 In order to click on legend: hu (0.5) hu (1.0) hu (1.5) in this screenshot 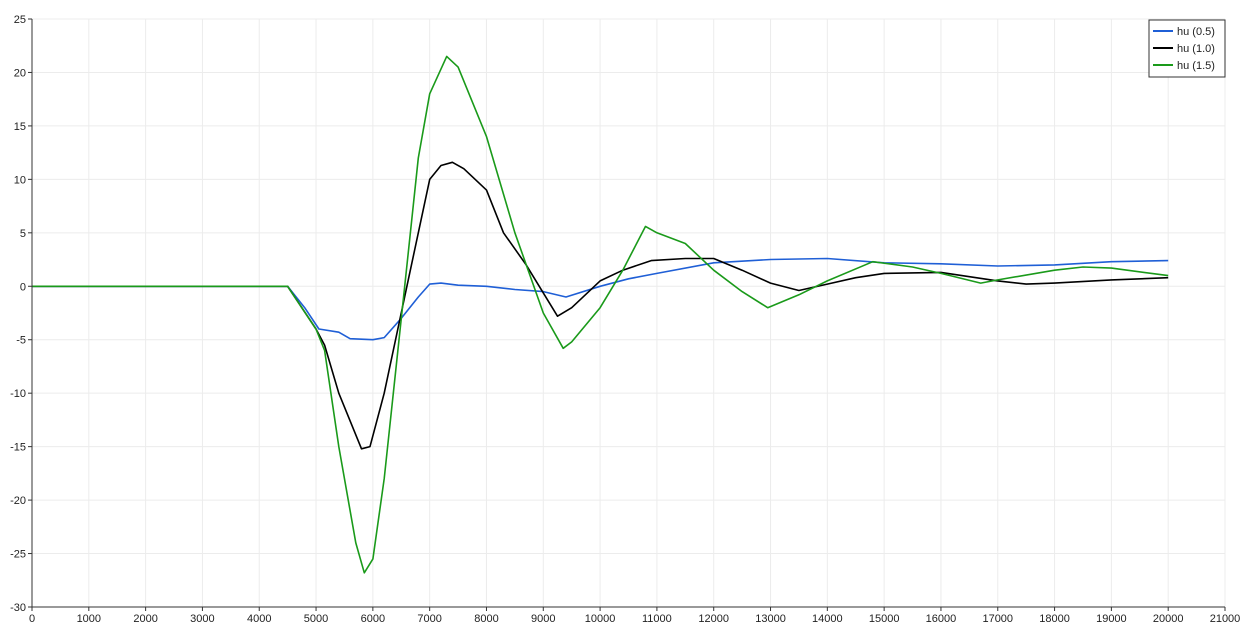, I will do `click(1187, 48)`.